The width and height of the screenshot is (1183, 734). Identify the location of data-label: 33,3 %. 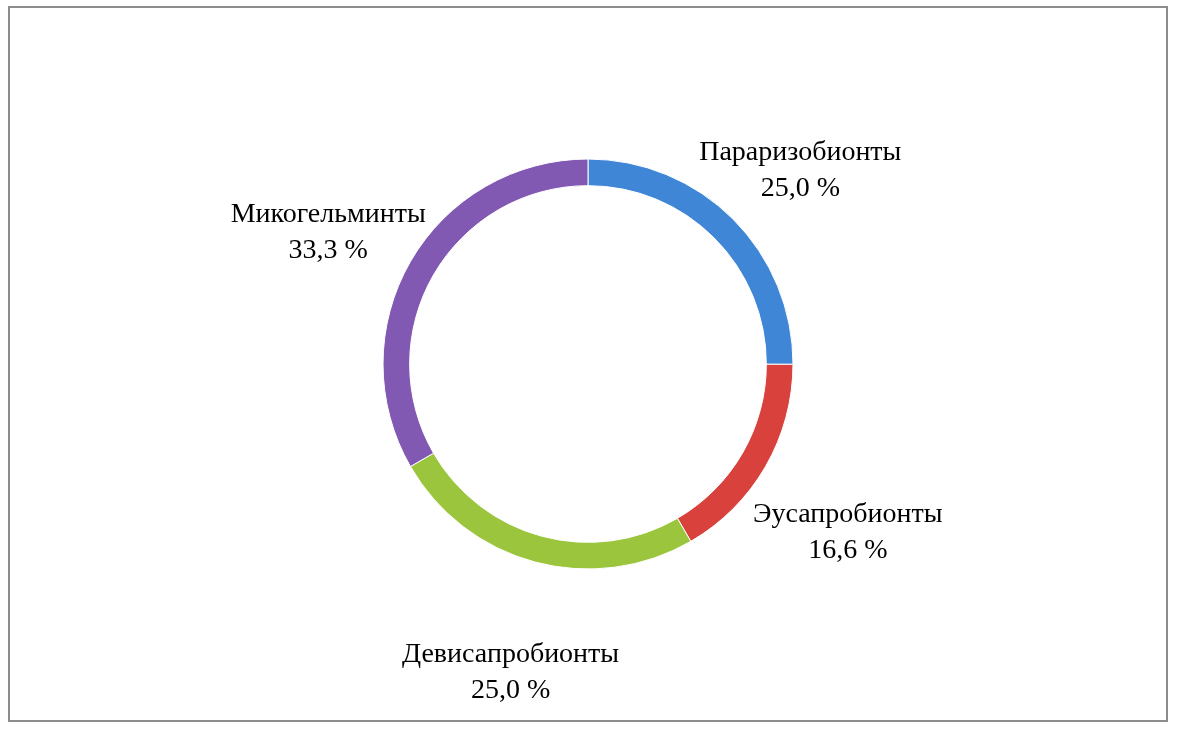
(328, 248).